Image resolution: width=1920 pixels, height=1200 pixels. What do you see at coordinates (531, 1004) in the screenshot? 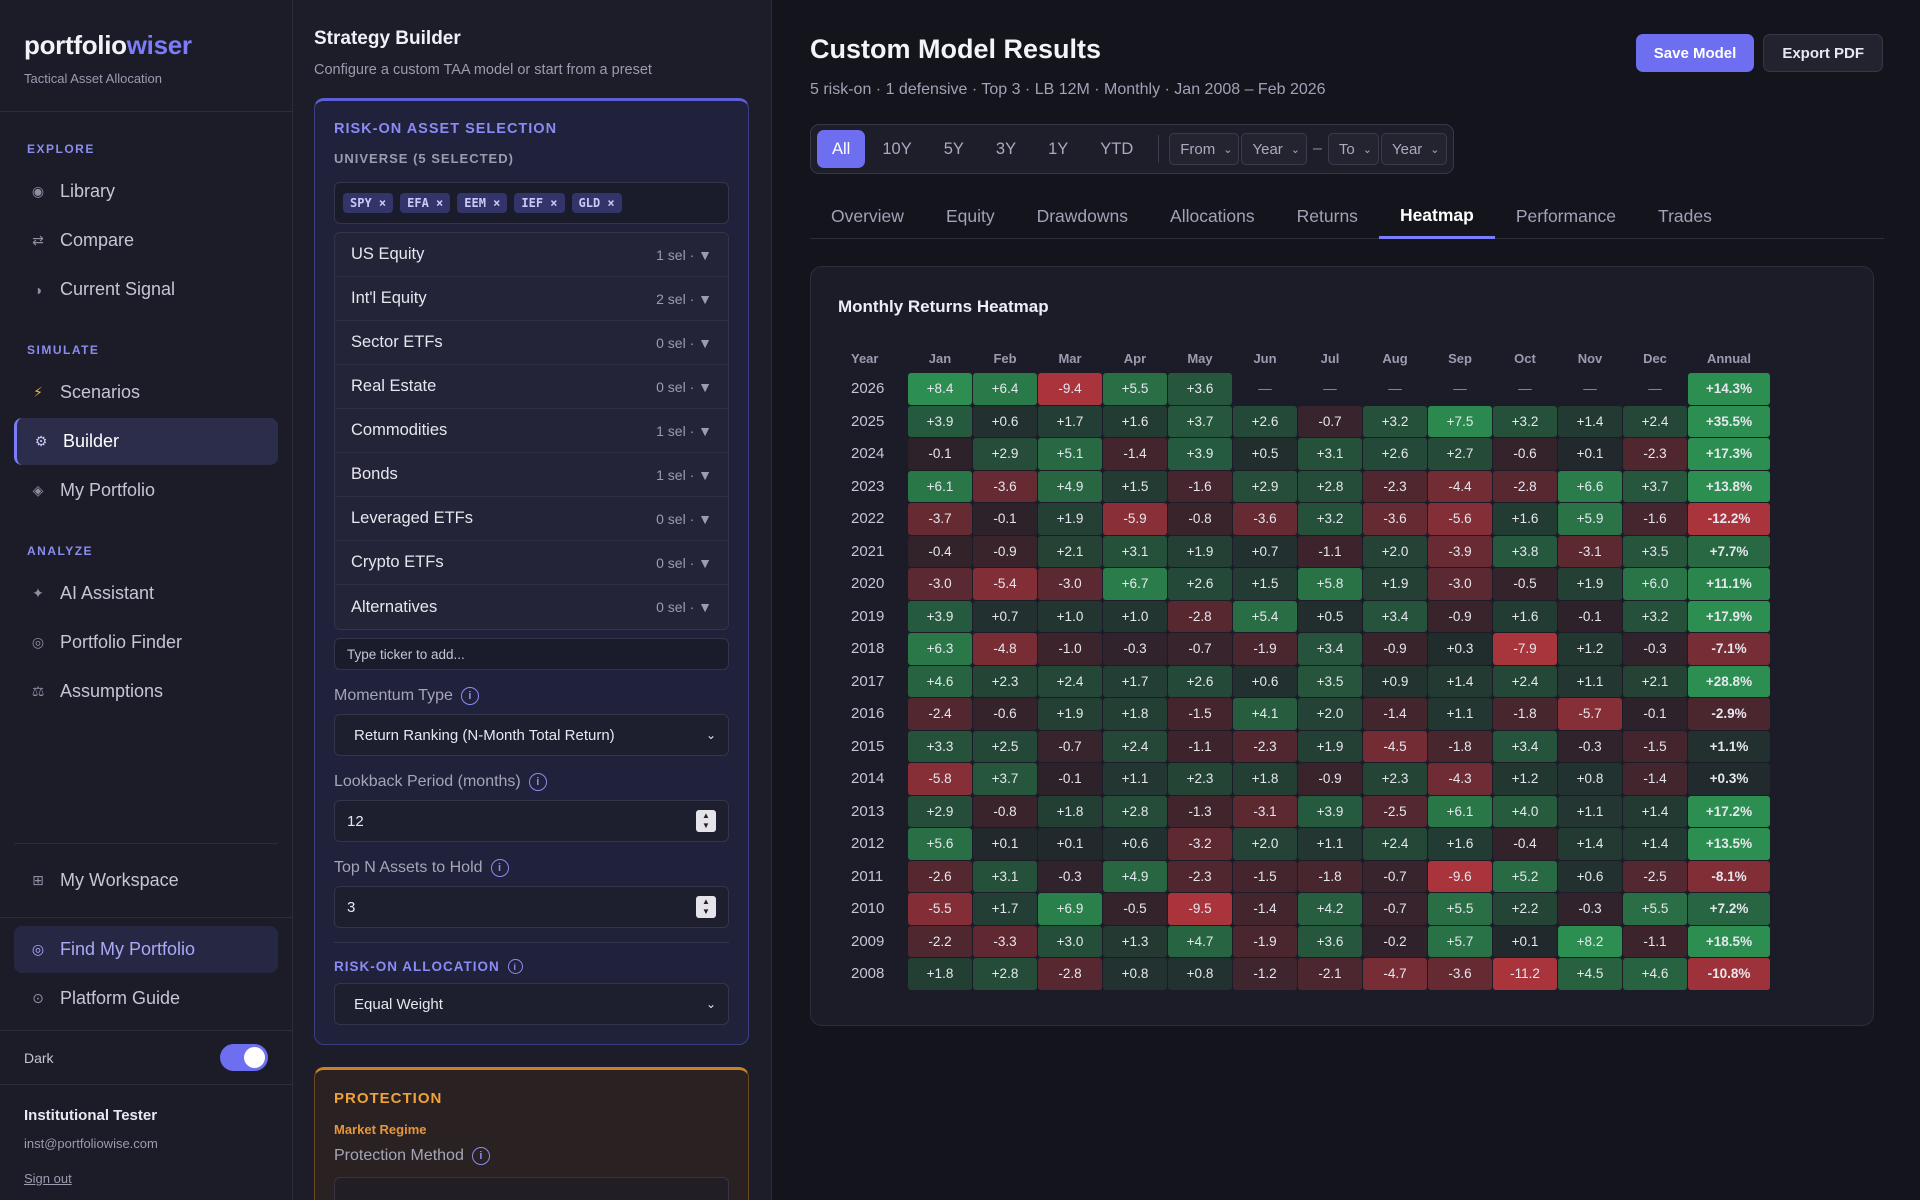
I see `allocation-select: Equal Weight ⌄` at bounding box center [531, 1004].